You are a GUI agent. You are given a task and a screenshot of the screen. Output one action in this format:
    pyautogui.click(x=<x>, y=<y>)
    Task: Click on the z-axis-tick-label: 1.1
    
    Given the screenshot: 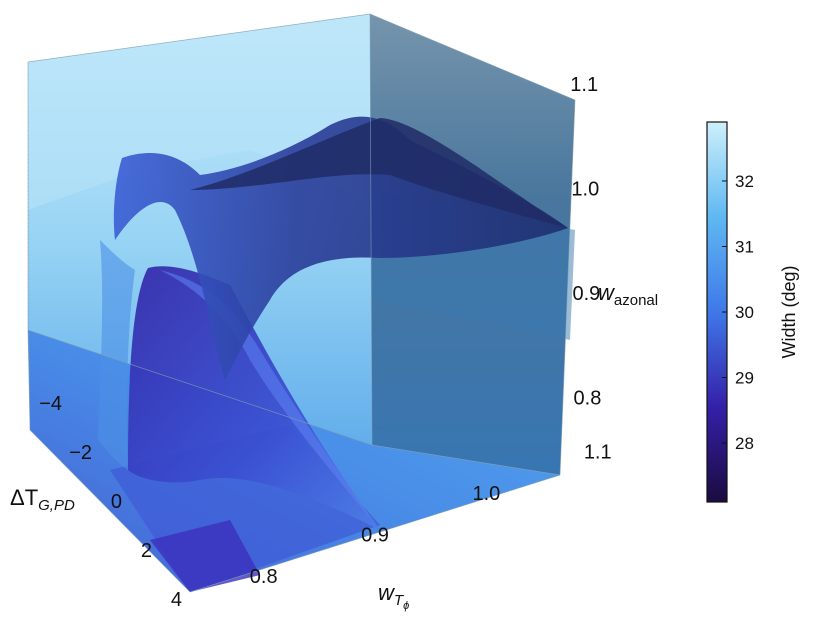 What is the action you would take?
    pyautogui.click(x=584, y=85)
    